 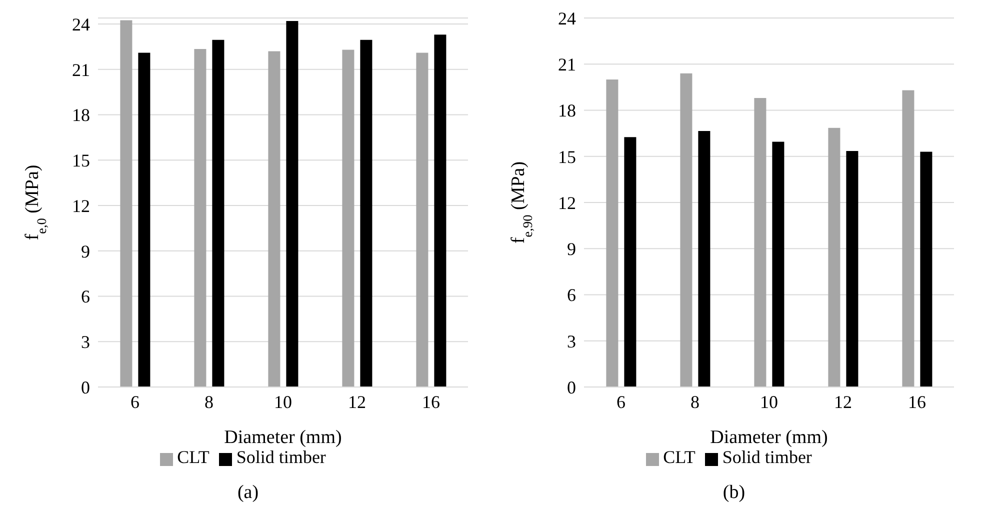 What do you see at coordinates (734, 493) in the screenshot?
I see `text: (b)` at bounding box center [734, 493].